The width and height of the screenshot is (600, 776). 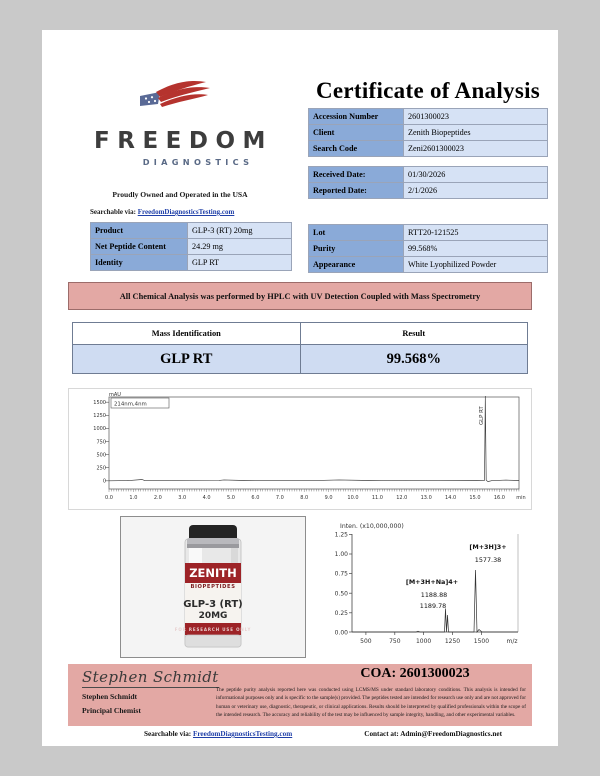 I want to click on page-title: Certificate of Analysis, so click(x=428, y=90).